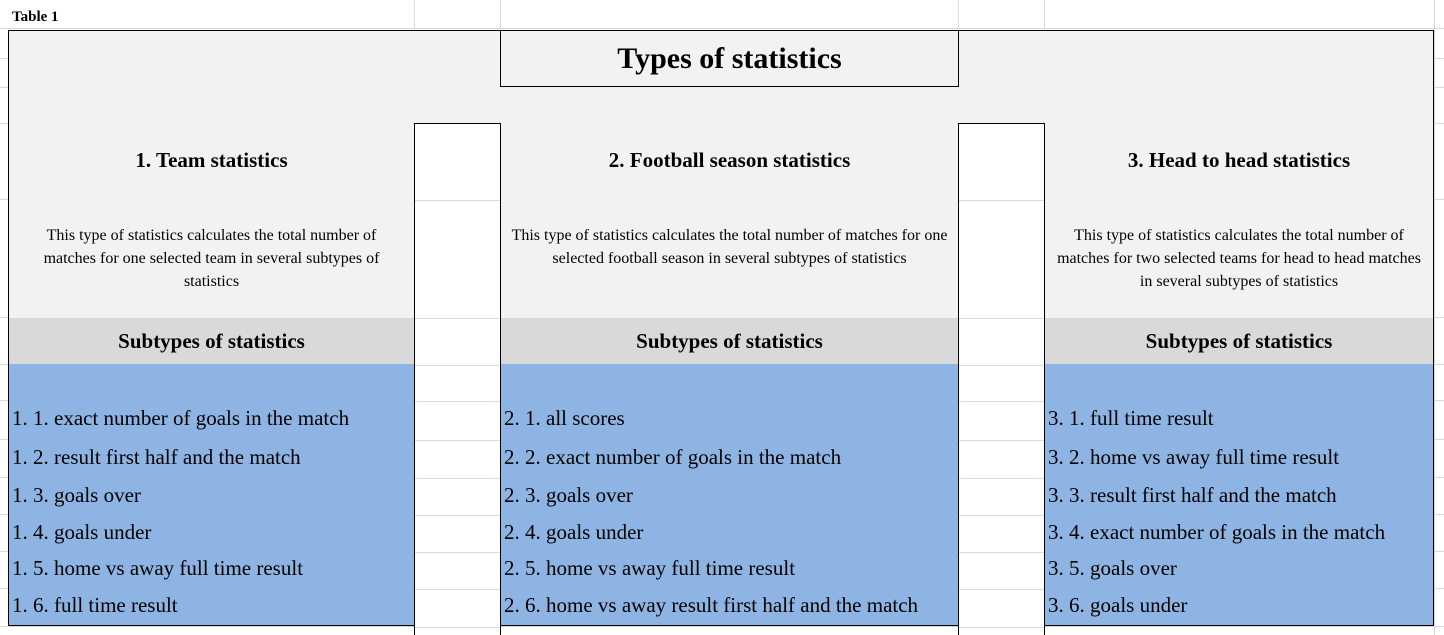 This screenshot has width=1444, height=635. I want to click on table-title: Types of statistics, so click(729, 58).